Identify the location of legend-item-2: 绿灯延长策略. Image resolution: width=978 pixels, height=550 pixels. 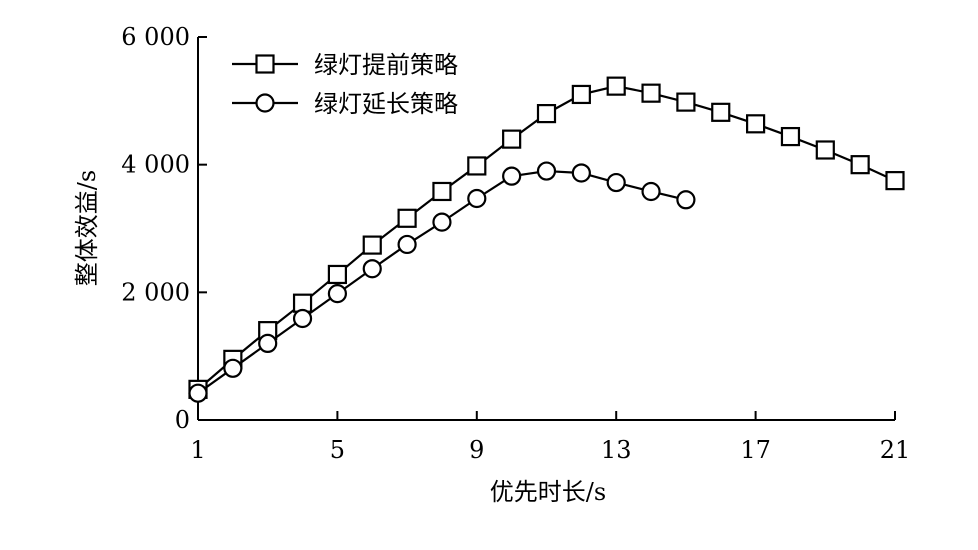
(345, 104).